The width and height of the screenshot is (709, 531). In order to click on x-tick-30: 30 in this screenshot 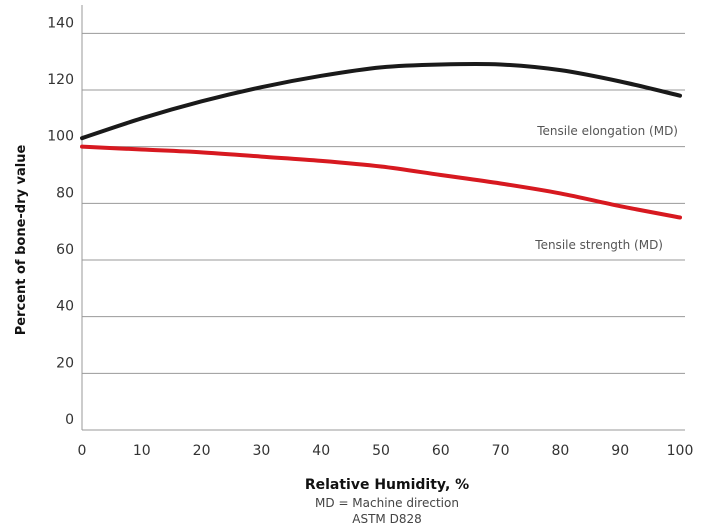, I will do `click(261, 451)`.